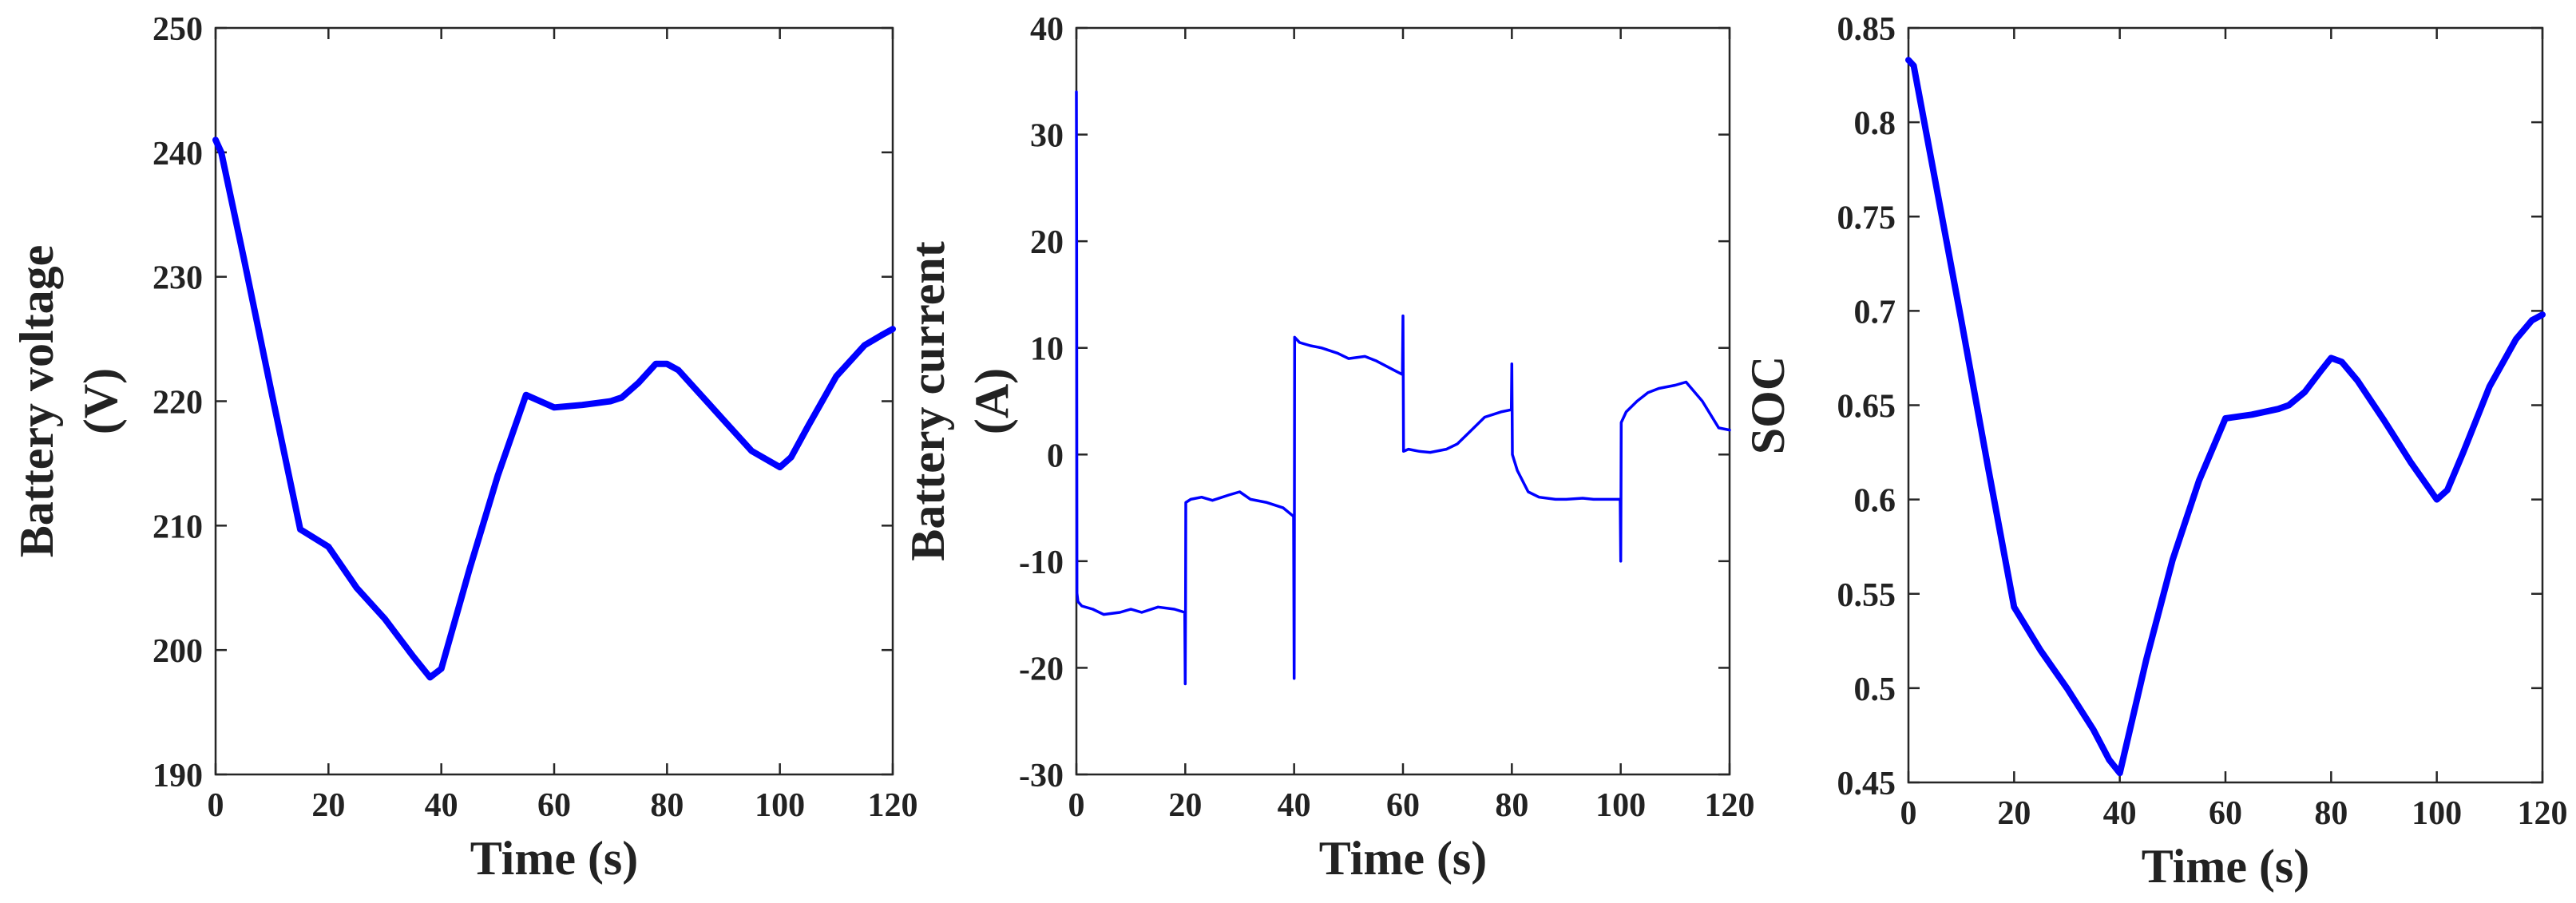  What do you see at coordinates (1047, 350) in the screenshot?
I see `y-tick-label: 10` at bounding box center [1047, 350].